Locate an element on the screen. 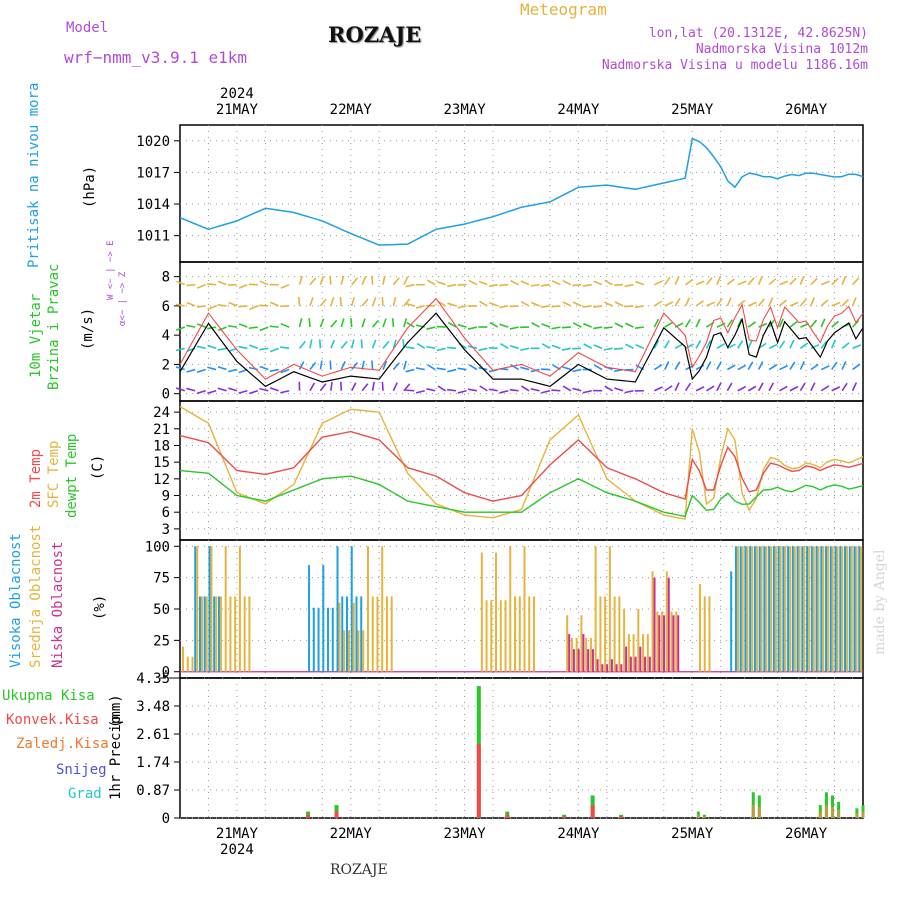 This screenshot has height=900, width=900. dewpoint-line is located at coordinates (521, 493).